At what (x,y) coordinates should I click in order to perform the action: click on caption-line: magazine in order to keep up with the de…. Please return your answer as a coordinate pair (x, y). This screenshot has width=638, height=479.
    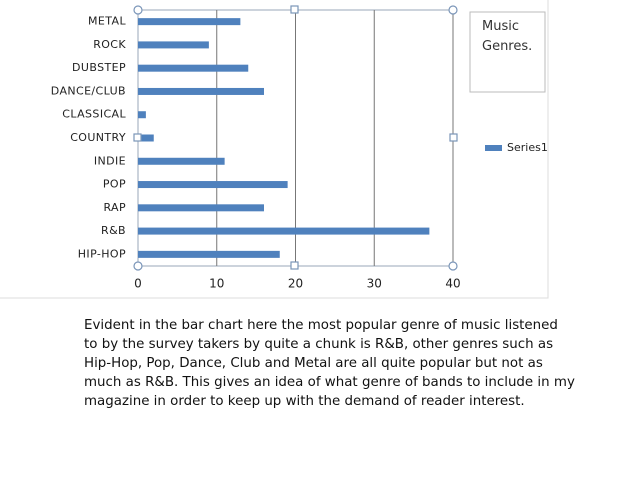
    Looking at the image, I should click on (304, 401).